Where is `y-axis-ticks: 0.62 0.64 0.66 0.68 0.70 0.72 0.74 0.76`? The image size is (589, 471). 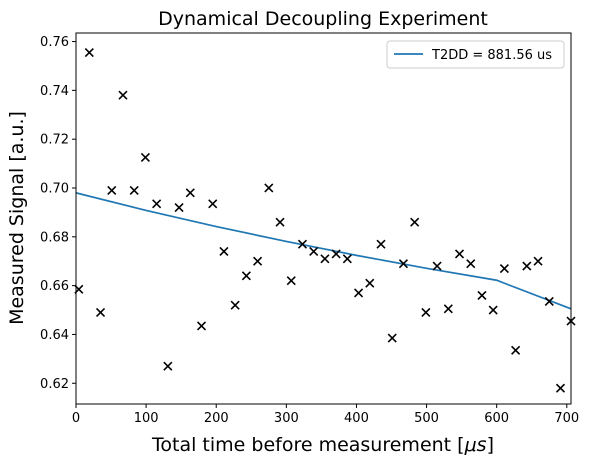 y-axis-ticks: 0.62 0.64 0.66 0.68 0.70 0.72 0.74 0.76 is located at coordinates (58, 213).